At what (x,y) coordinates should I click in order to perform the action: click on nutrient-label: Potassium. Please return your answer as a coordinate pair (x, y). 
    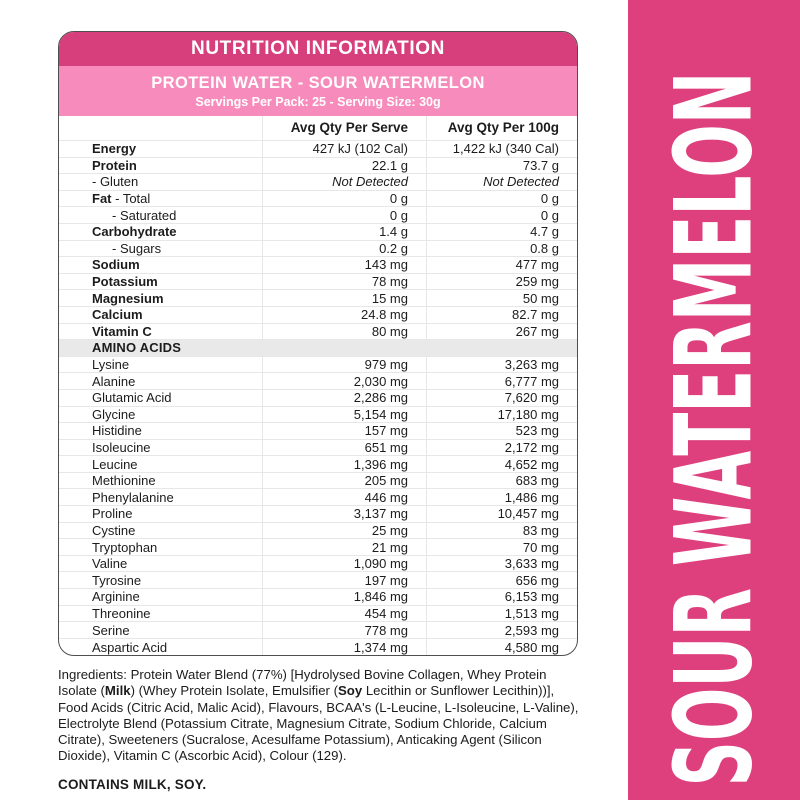
    Looking at the image, I should click on (125, 282).